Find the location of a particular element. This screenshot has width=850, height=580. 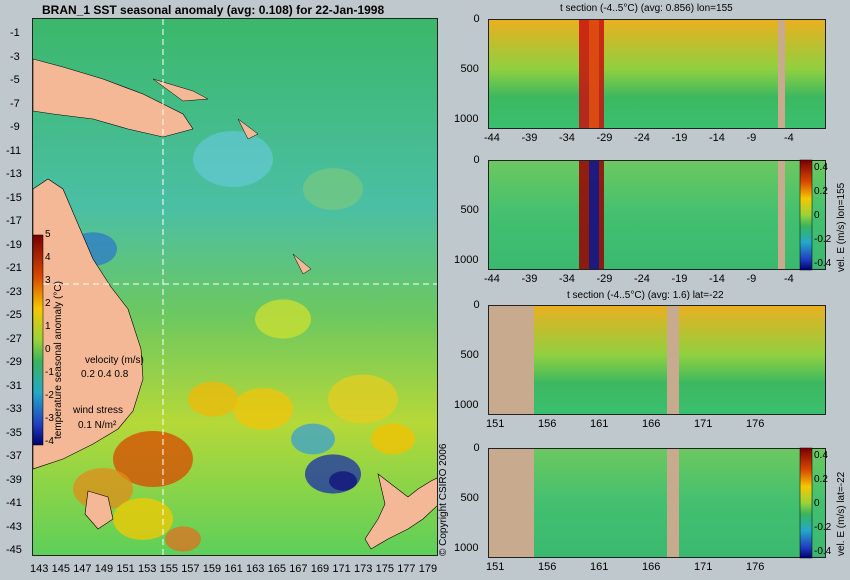

new-guinea-land is located at coordinates (113, 98).